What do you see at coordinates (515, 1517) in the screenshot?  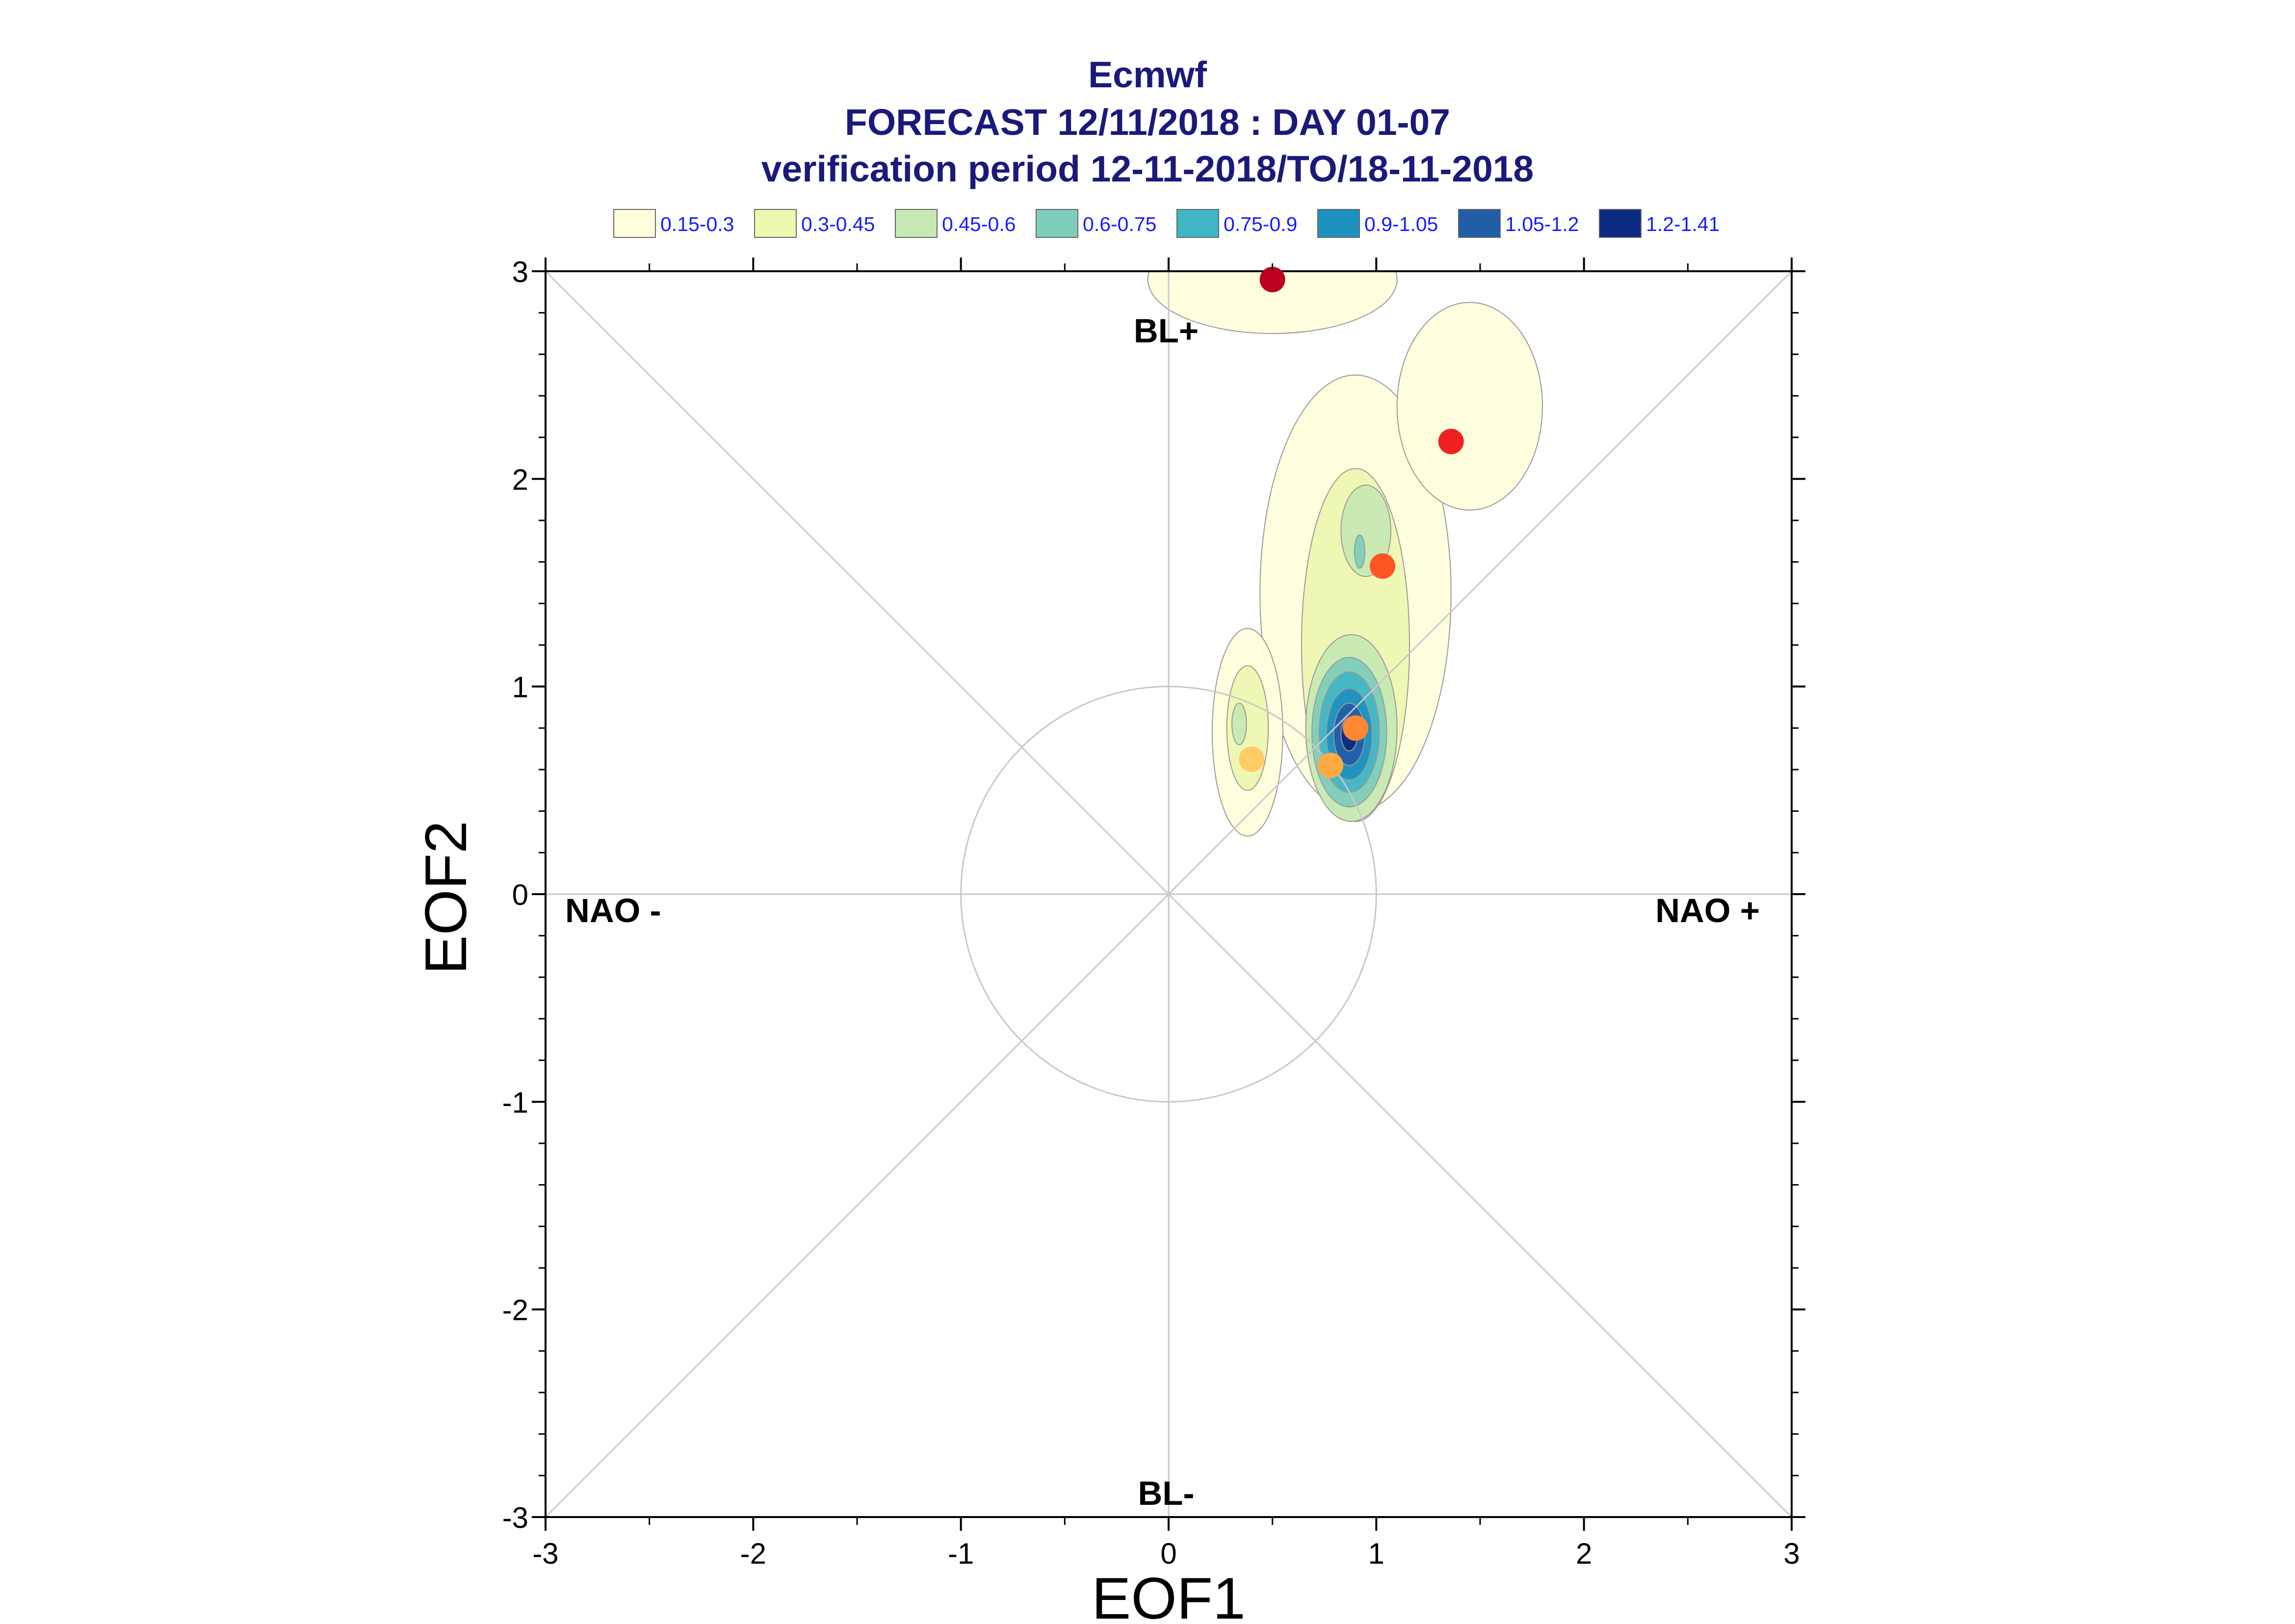 I see `y-tick-label: -3` at bounding box center [515, 1517].